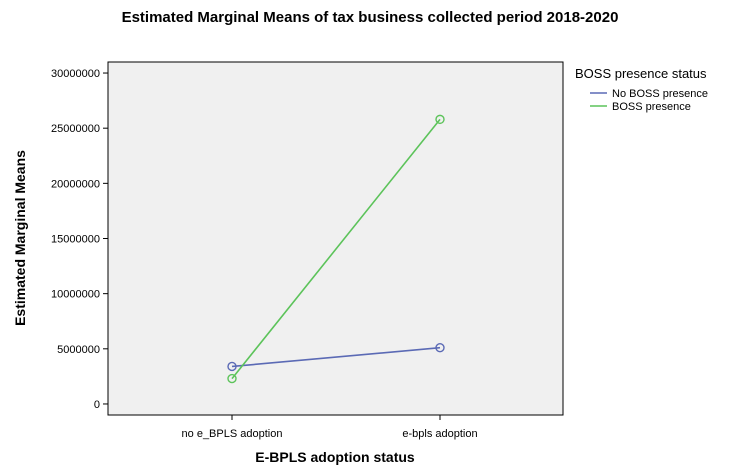 Image resolution: width=741 pixels, height=475 pixels. Describe the element at coordinates (335, 457) in the screenshot. I see `x-axis-title: E-BPLS adoption status` at that location.